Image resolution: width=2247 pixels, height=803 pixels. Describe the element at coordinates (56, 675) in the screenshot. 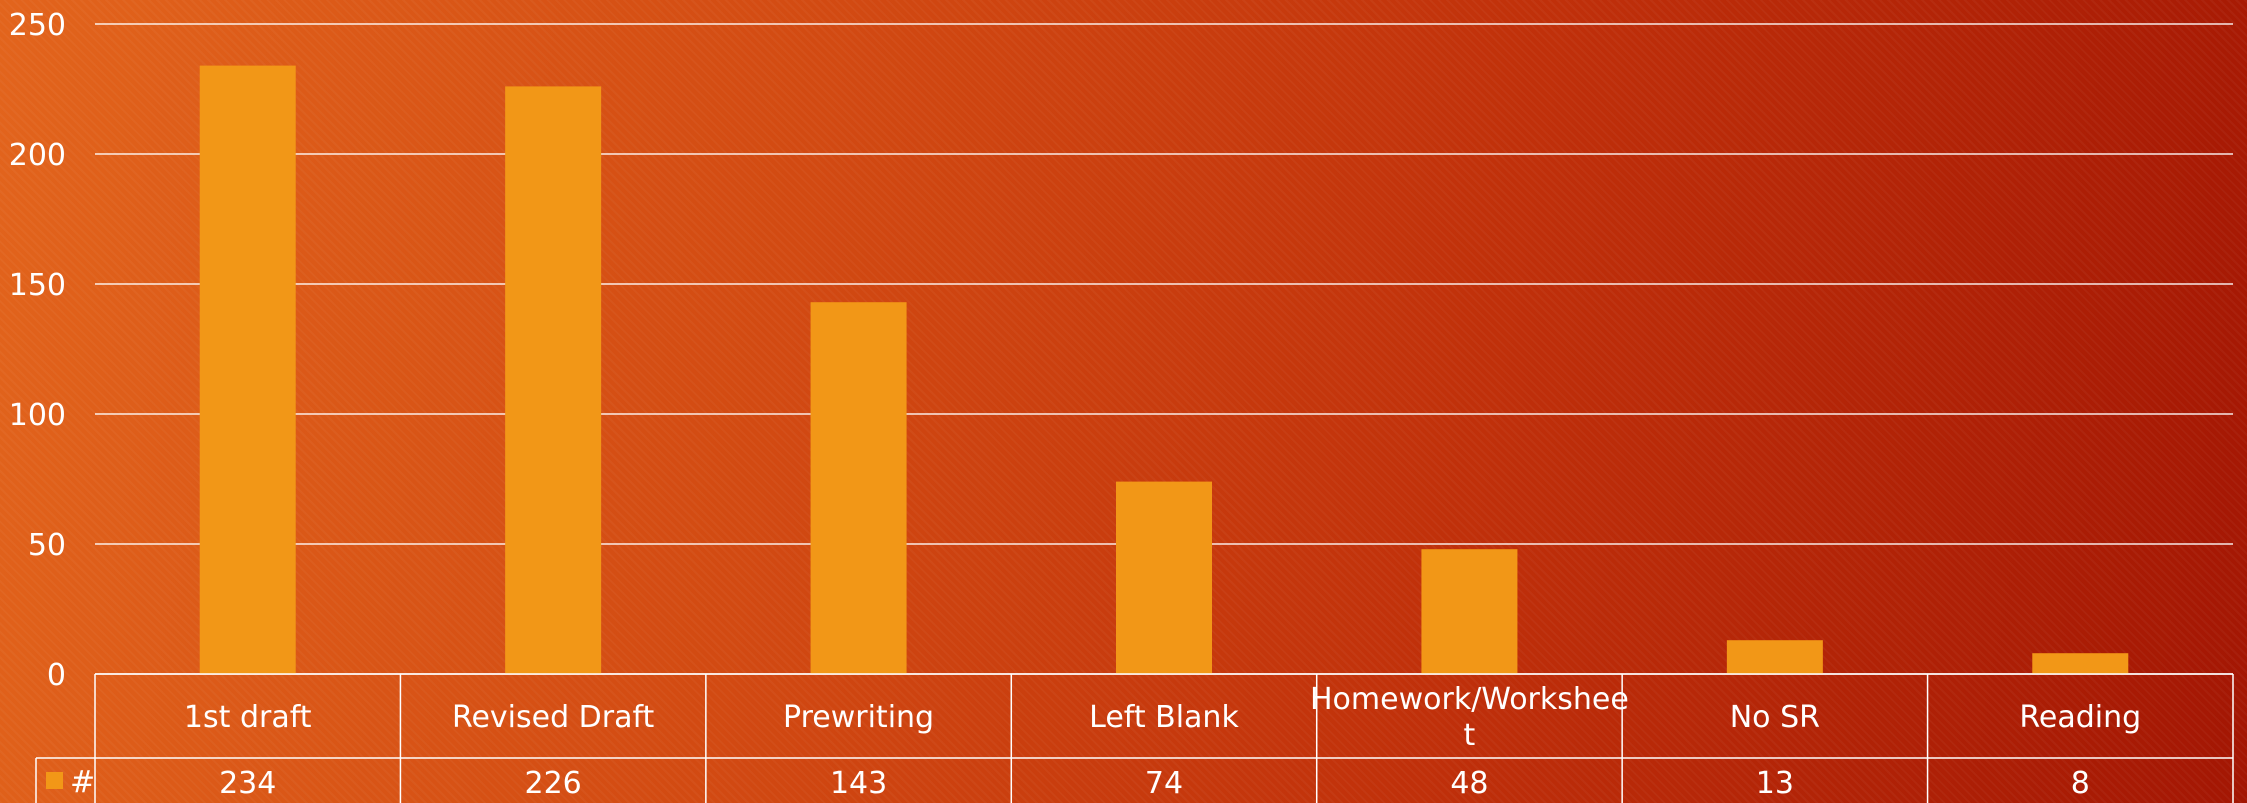

I see `y-tick-label: 0` at that location.